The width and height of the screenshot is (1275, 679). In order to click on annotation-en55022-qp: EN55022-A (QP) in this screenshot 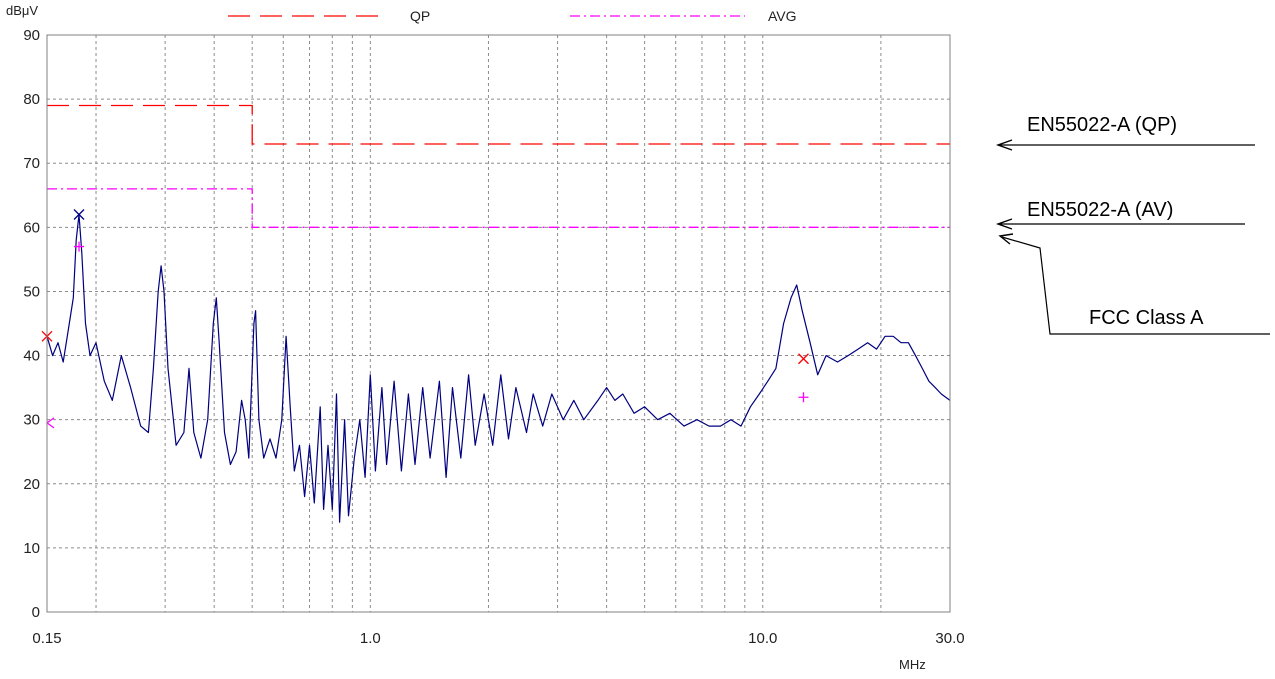, I will do `click(1102, 125)`.